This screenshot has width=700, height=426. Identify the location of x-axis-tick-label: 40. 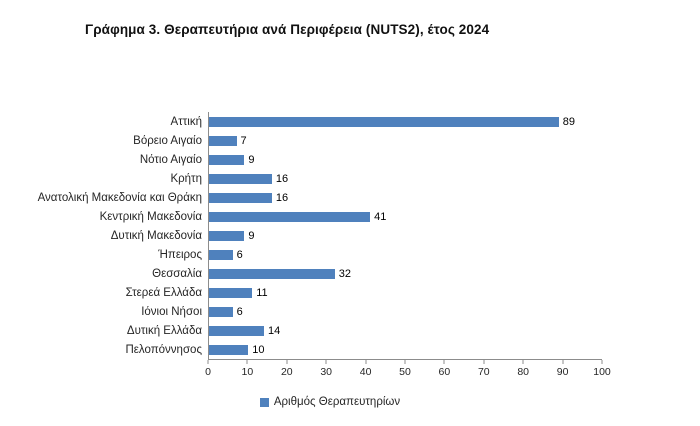
(365, 372).